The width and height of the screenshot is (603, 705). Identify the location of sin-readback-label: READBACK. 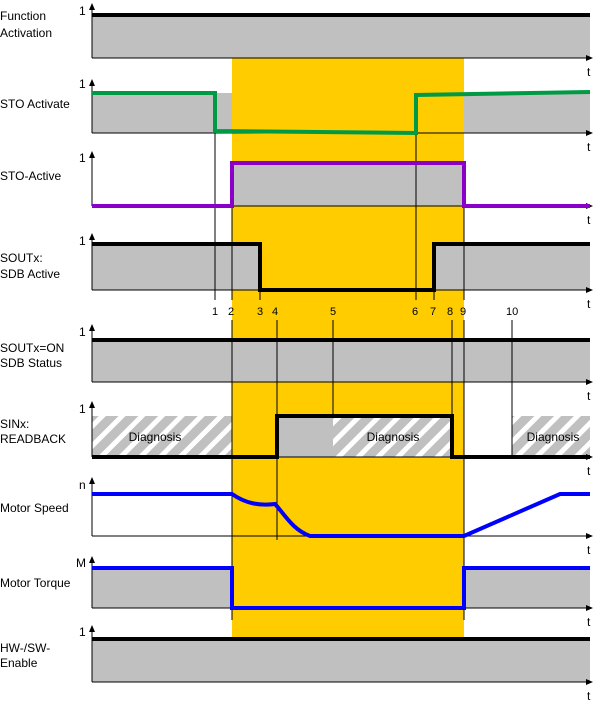
(33, 439).